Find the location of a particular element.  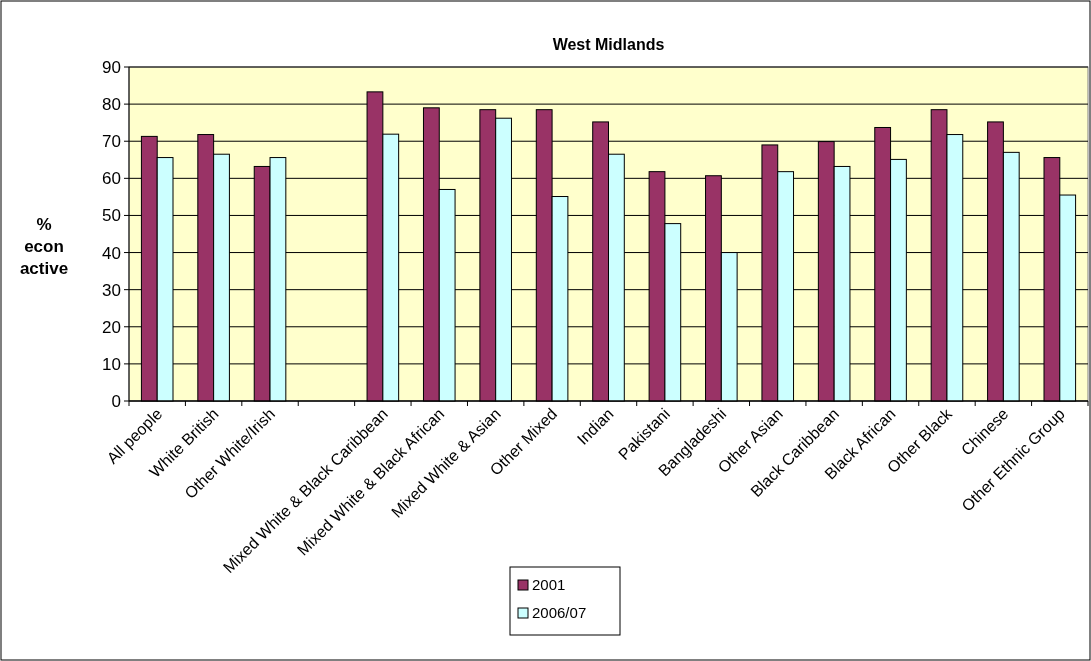

y-tick-label: 80 is located at coordinates (111, 105).